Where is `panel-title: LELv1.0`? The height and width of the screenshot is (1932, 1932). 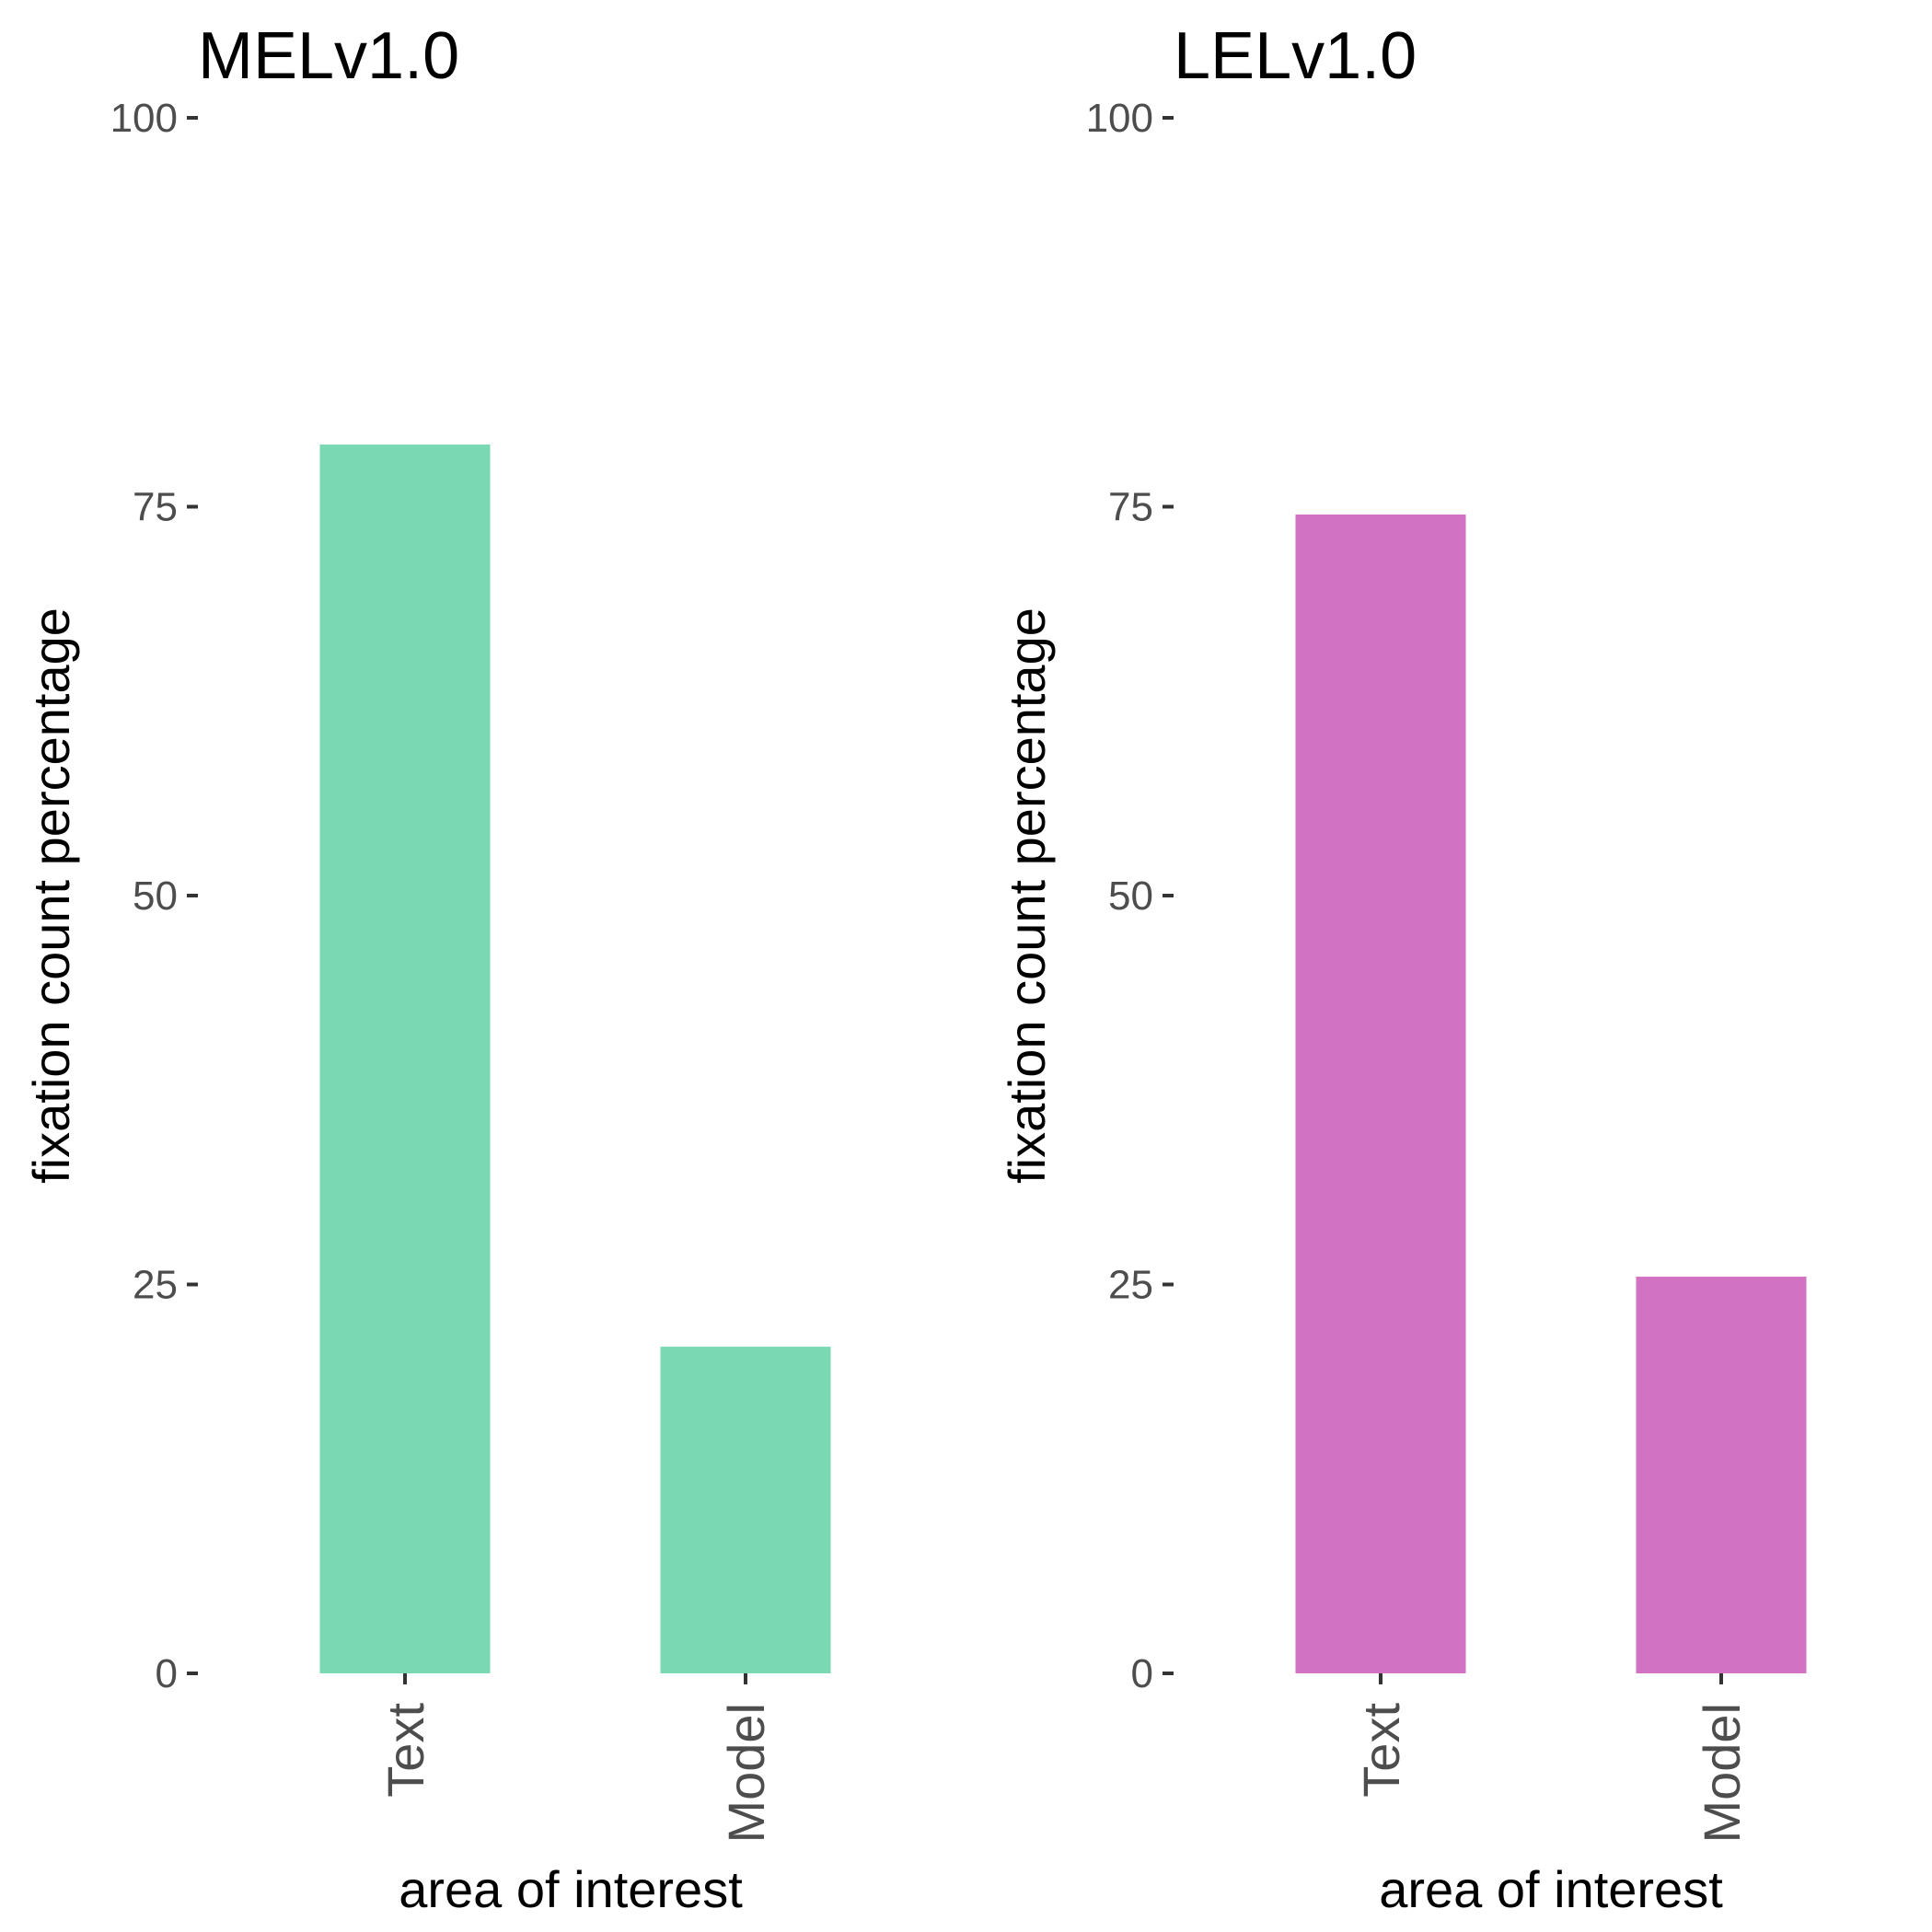
panel-title: LELv1.0 is located at coordinates (1296, 56).